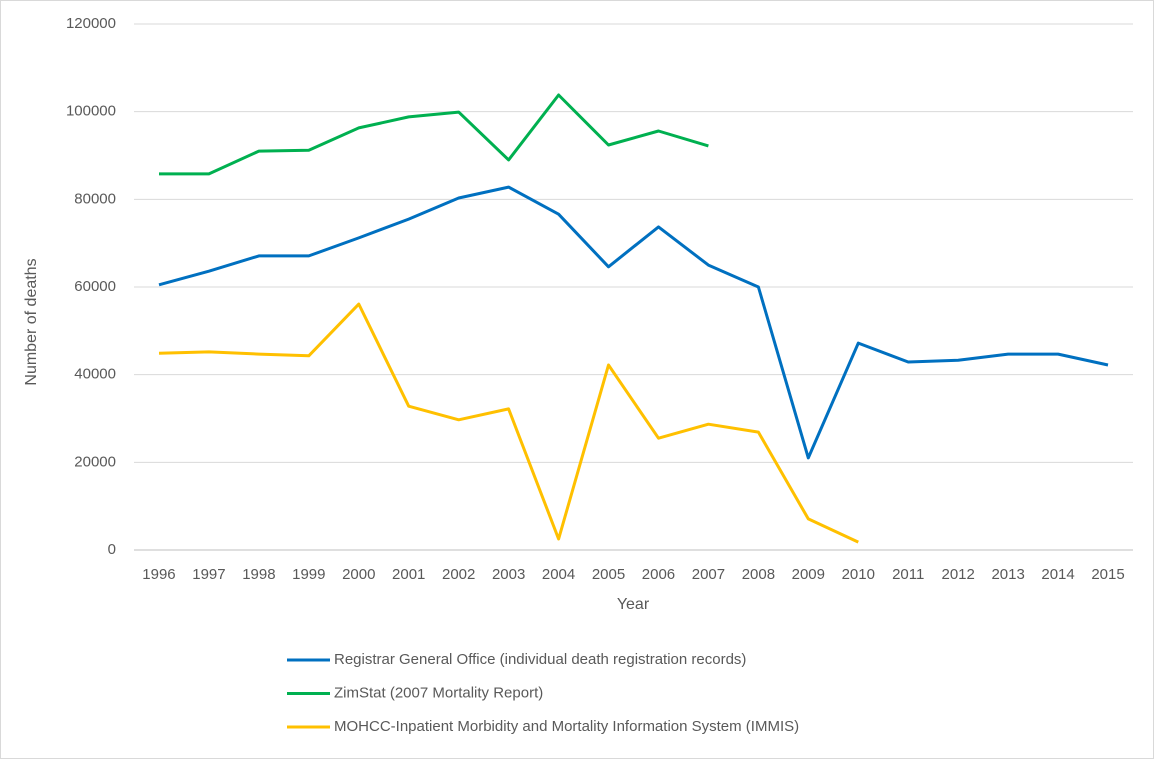  What do you see at coordinates (708, 574) in the screenshot?
I see `x-tick-label: 2007` at bounding box center [708, 574].